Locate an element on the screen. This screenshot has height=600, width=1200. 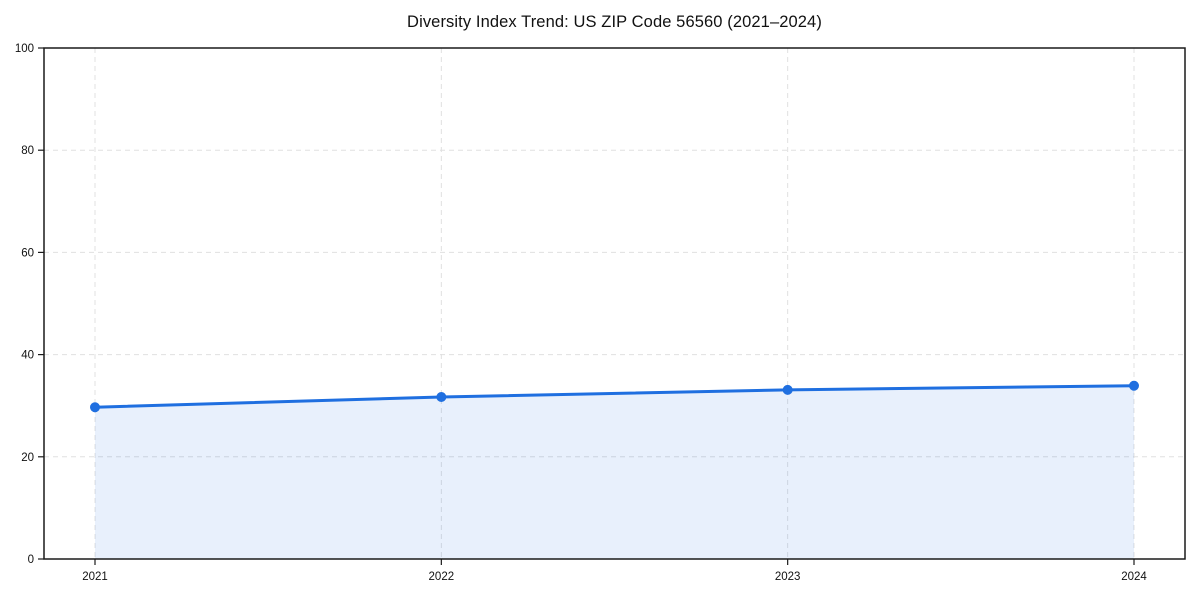
data-point-2021 is located at coordinates (95, 407).